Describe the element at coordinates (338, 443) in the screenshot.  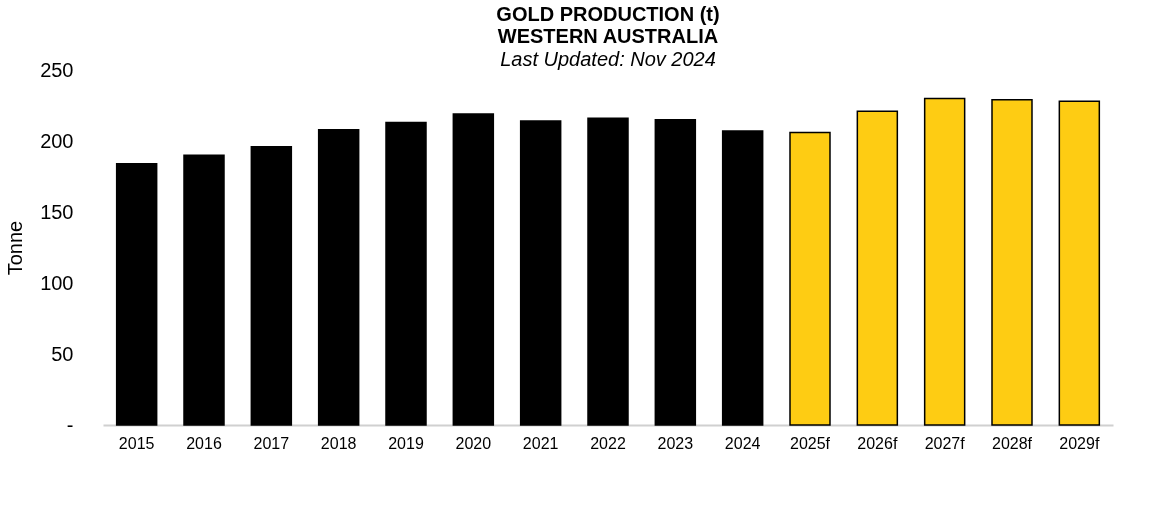
I see `x-tick-label: 2018` at that location.